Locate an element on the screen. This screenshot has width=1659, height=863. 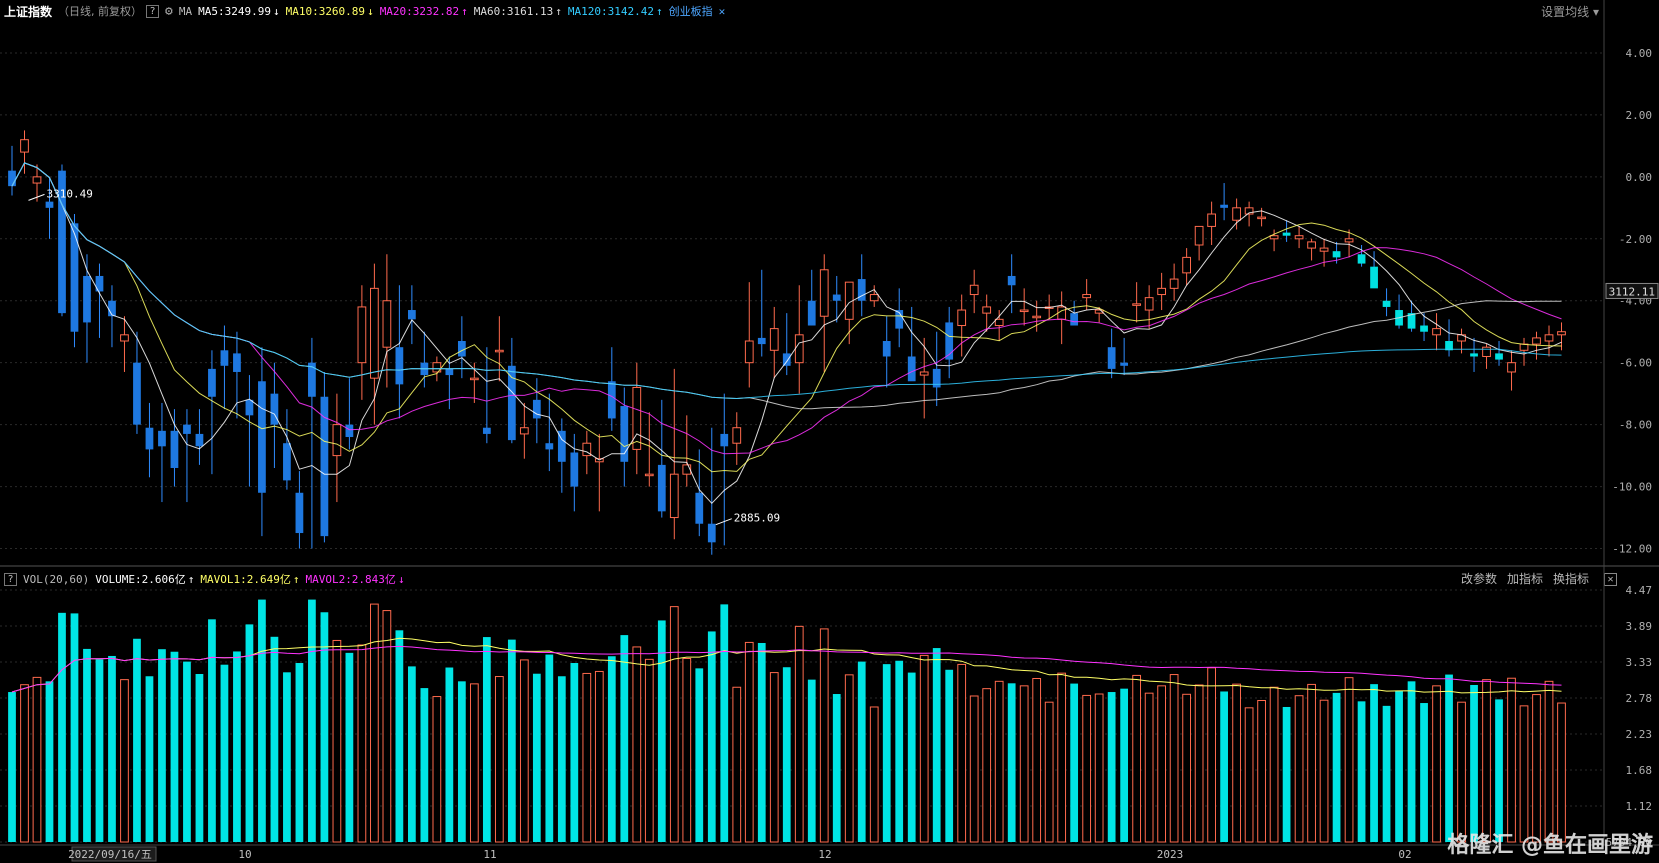
ma-settings-link: 设置均线 ▾ is located at coordinates (1570, 12).